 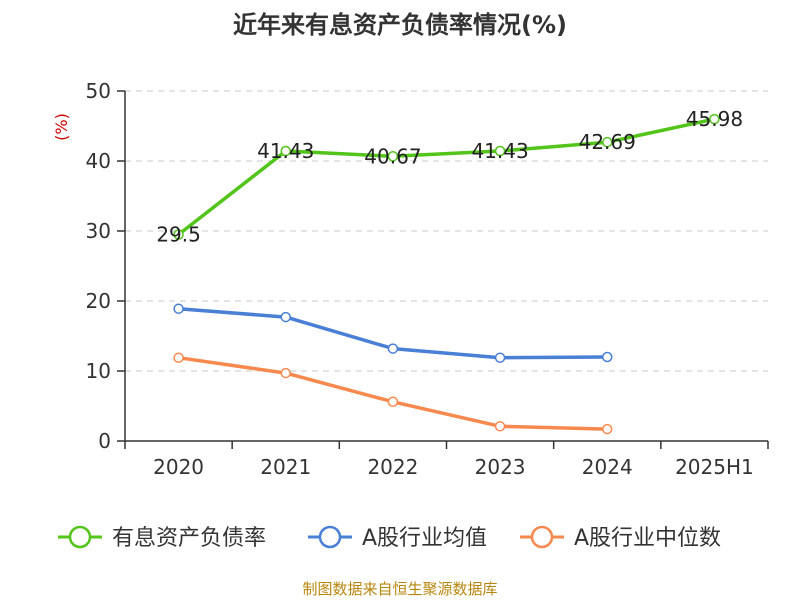 I want to click on data-label: 29.5, so click(x=178, y=235).